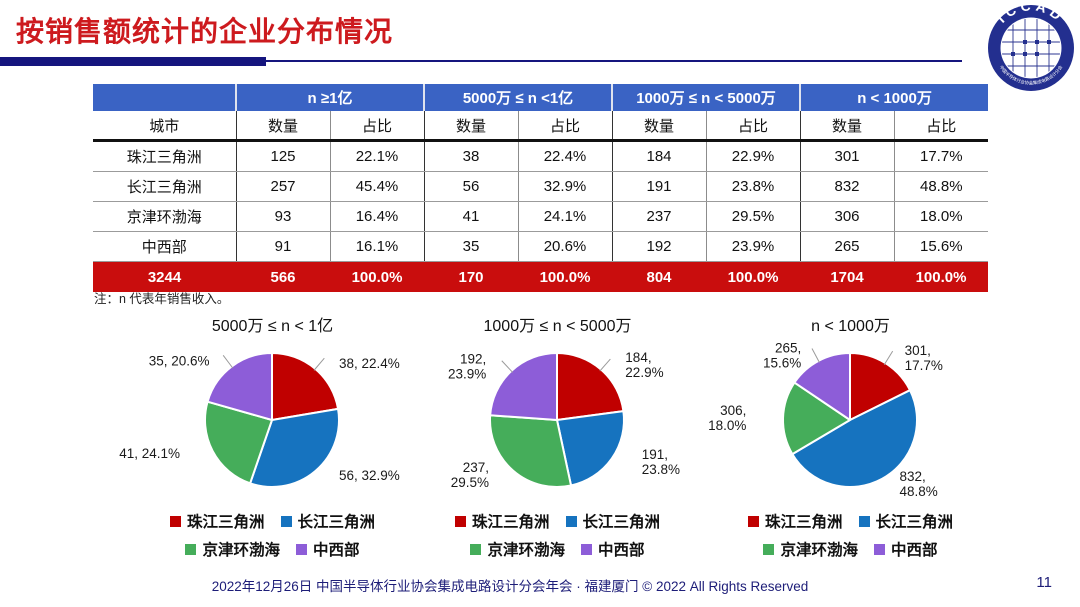  What do you see at coordinates (133, 61) in the screenshot?
I see `title-rule-thick` at bounding box center [133, 61].